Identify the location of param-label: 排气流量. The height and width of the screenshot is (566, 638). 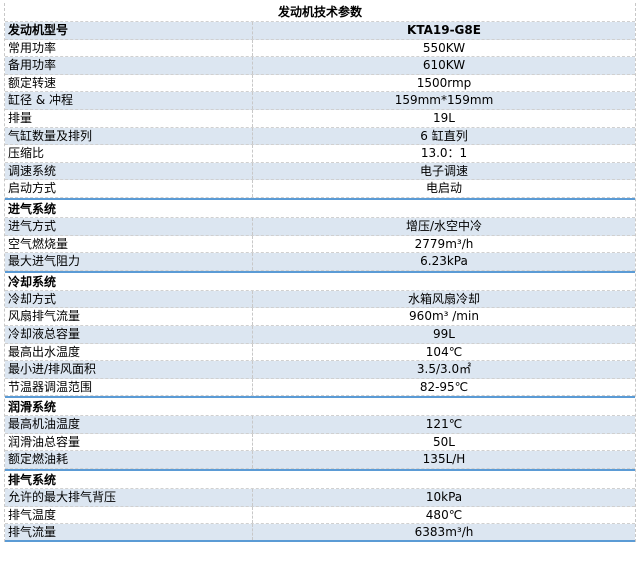
(129, 532).